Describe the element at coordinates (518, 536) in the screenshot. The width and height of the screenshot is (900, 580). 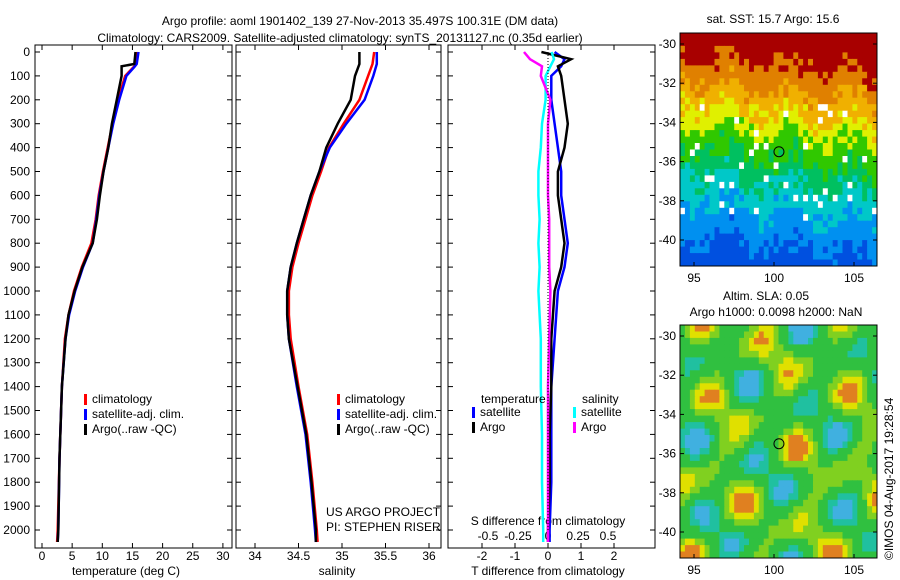
I see `s-diff-tick-label: -0.25` at that location.